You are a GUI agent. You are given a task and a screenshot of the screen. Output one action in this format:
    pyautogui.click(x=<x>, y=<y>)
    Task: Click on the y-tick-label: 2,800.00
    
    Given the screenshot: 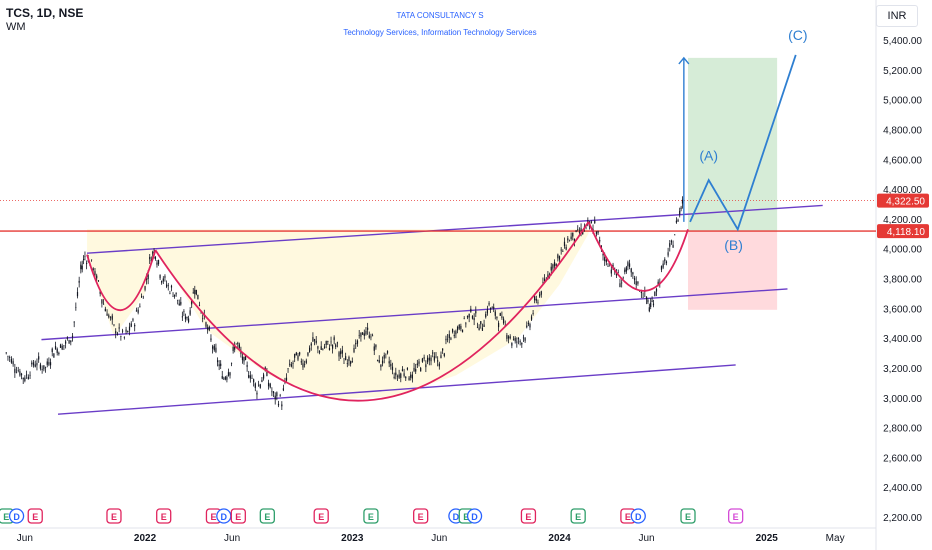 What is the action you would take?
    pyautogui.click(x=902, y=429)
    